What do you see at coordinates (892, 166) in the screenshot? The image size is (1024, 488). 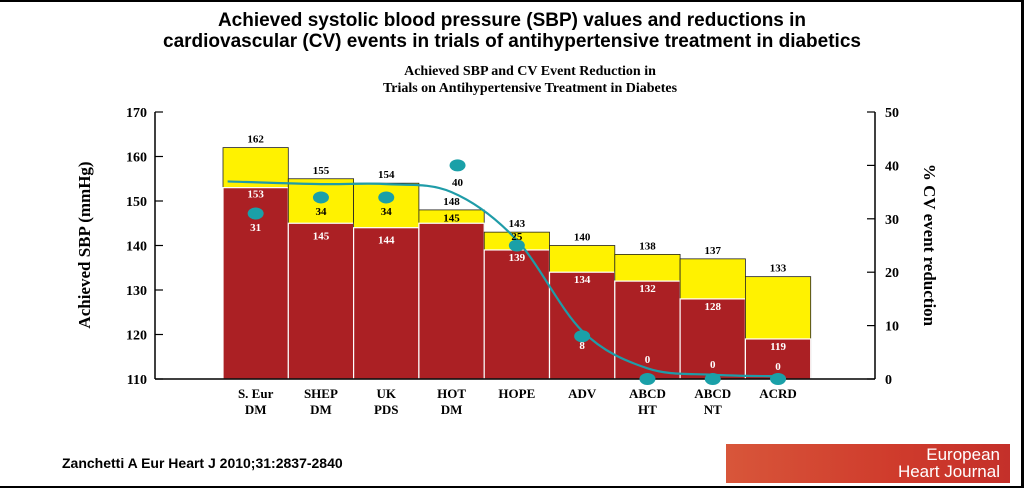 I see `y2-tick-label: 40` at bounding box center [892, 166].